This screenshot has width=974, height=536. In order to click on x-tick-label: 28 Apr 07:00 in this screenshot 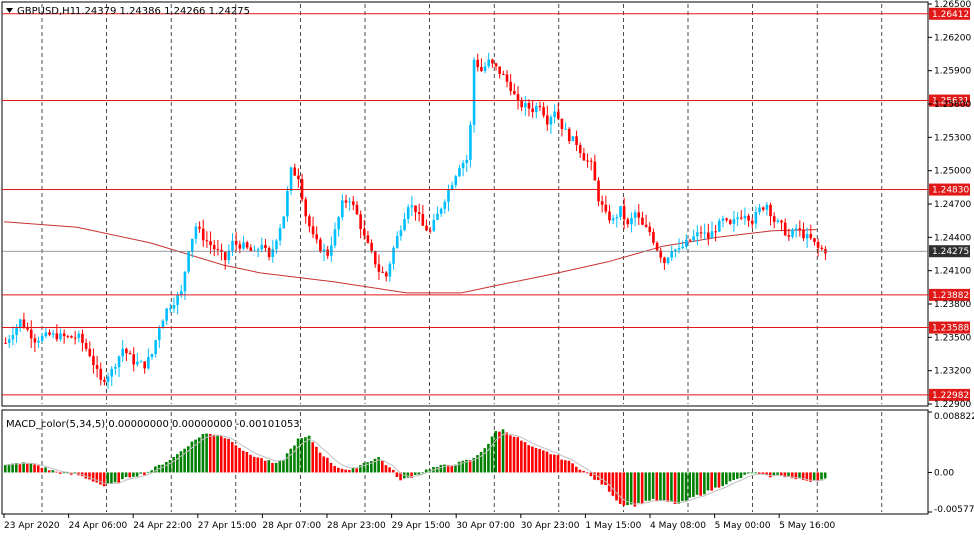, I will do `click(291, 526)`.